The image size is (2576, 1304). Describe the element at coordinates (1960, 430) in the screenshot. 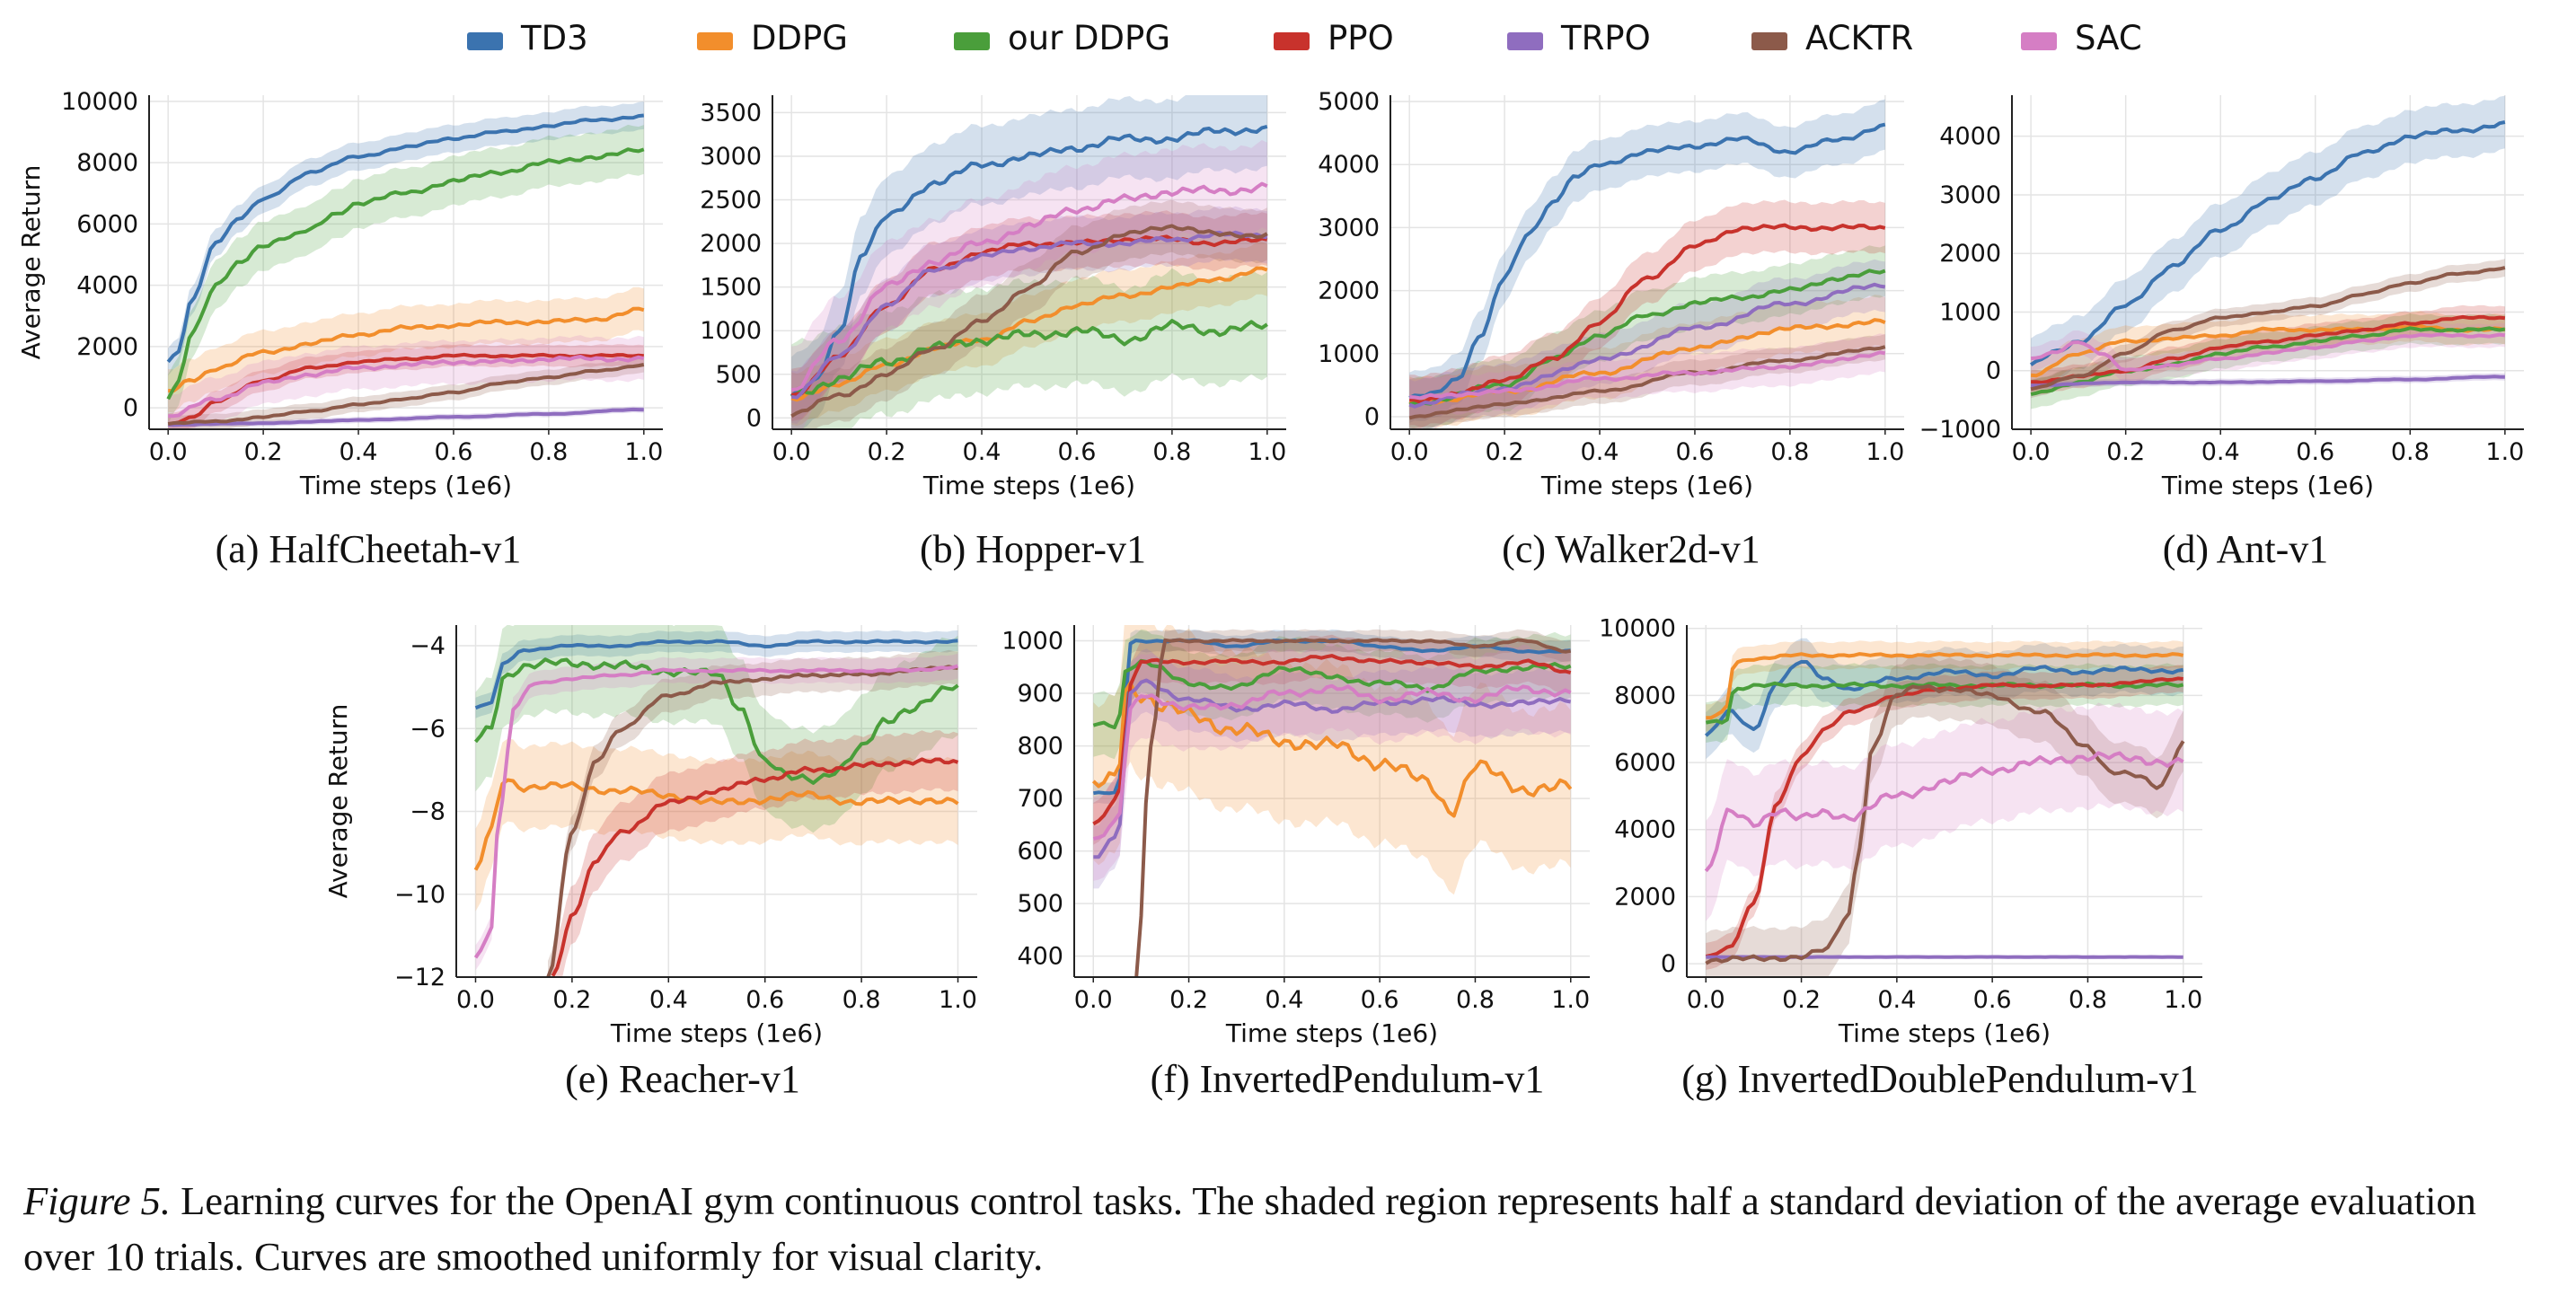

I see `y-tick-label: −1000` at that location.